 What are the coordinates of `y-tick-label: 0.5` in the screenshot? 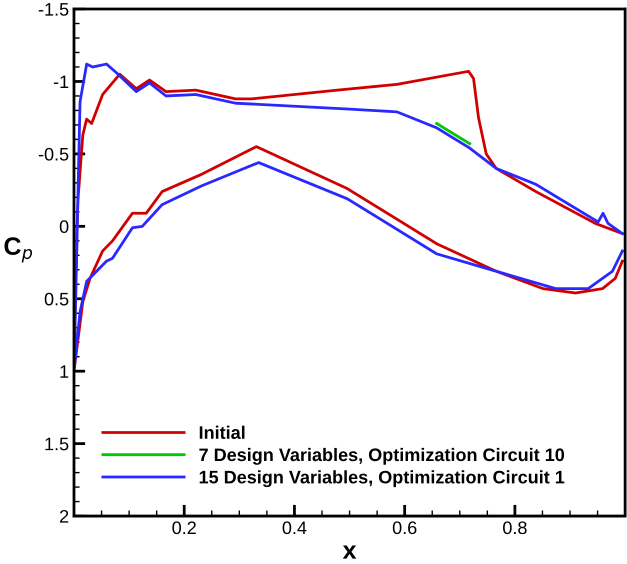 It's located at (56, 299).